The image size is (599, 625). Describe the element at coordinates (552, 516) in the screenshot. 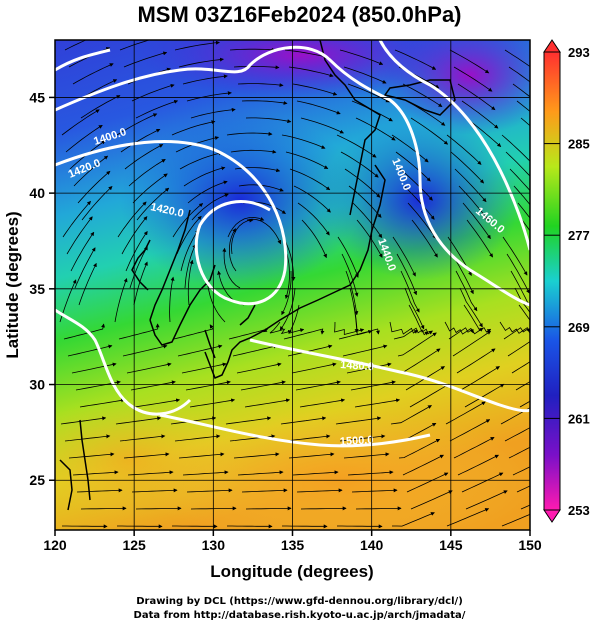

I see `colorbar-min-triangle` at that location.